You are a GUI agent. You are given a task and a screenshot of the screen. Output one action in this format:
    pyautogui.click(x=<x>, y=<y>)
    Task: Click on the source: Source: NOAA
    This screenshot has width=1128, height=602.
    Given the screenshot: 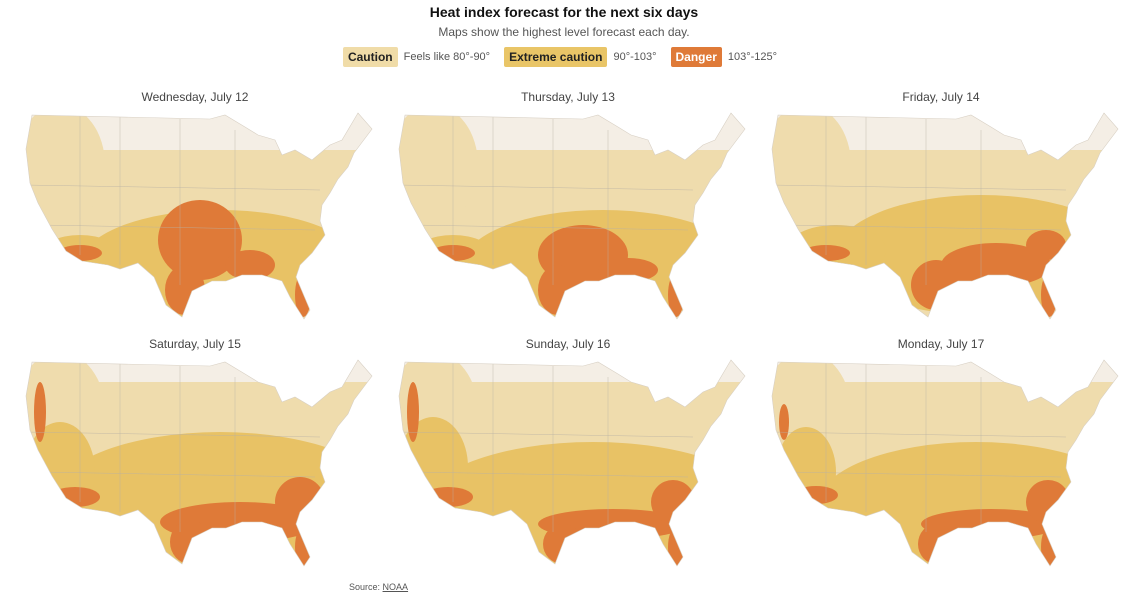 What is the action you would take?
    pyautogui.click(x=378, y=587)
    